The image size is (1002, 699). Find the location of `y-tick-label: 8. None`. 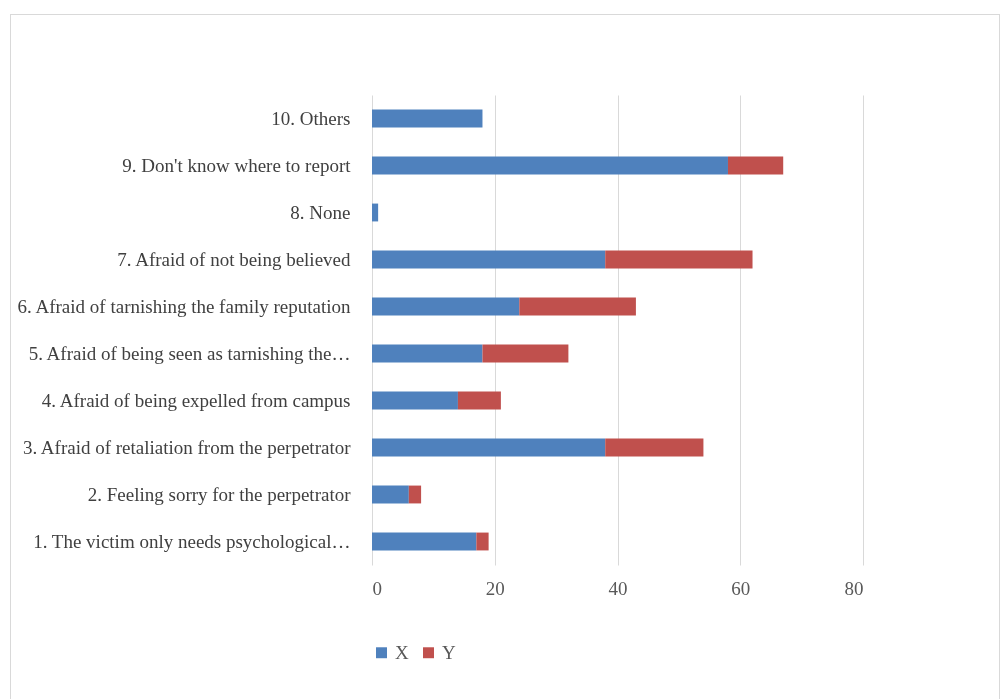

y-tick-label: 8. None is located at coordinates (320, 212).